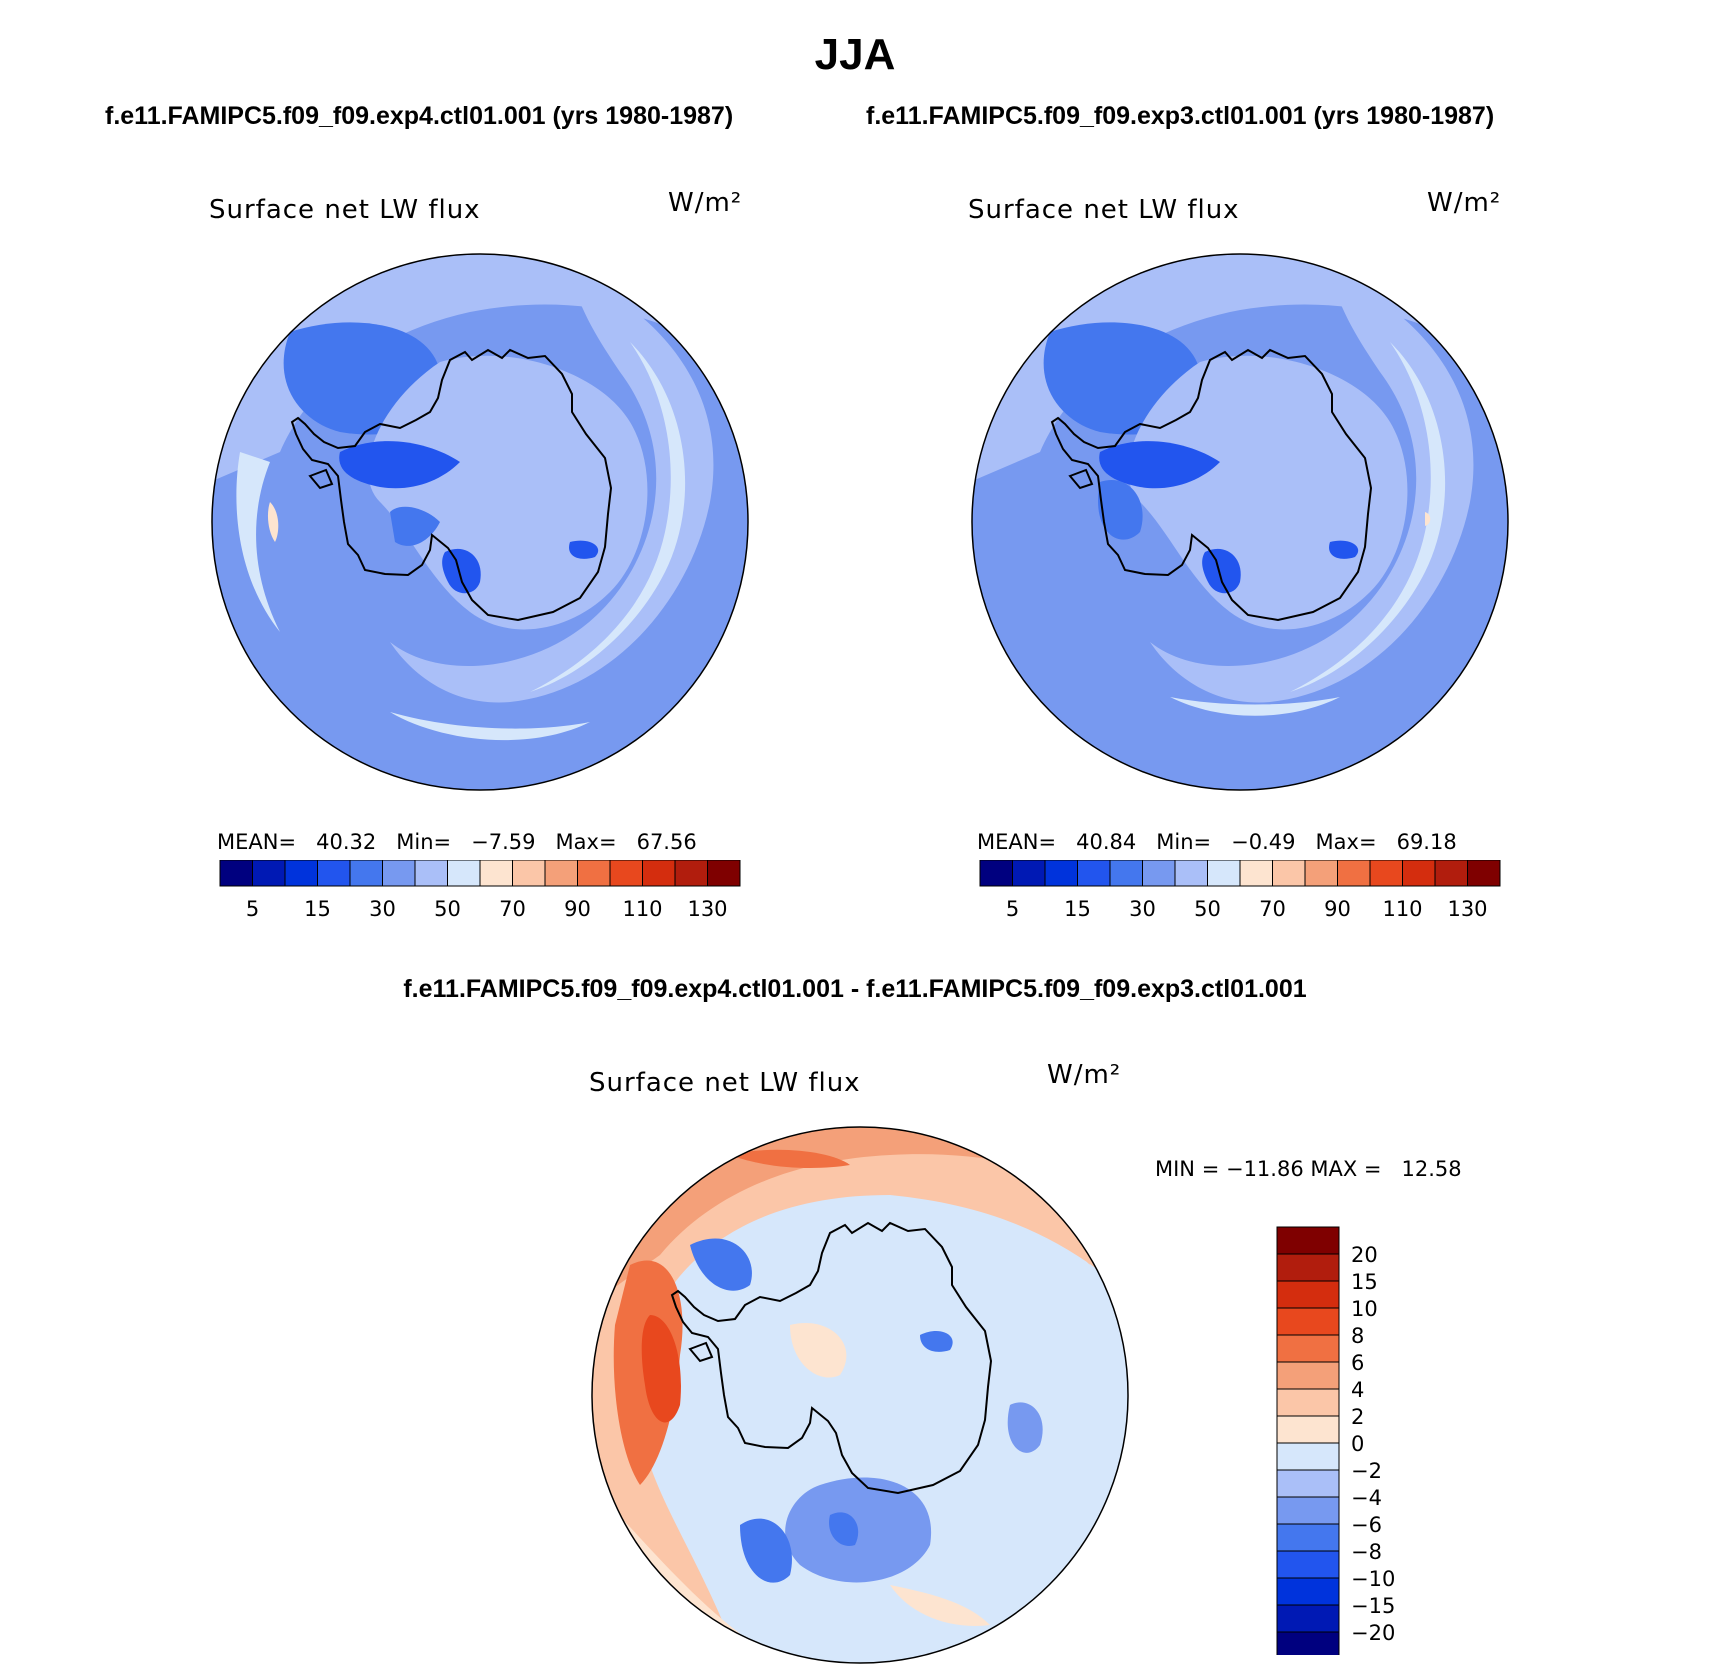  What do you see at coordinates (1357, 1417) in the screenshot?
I see `colorbar-diff-tick-6: 2` at bounding box center [1357, 1417].